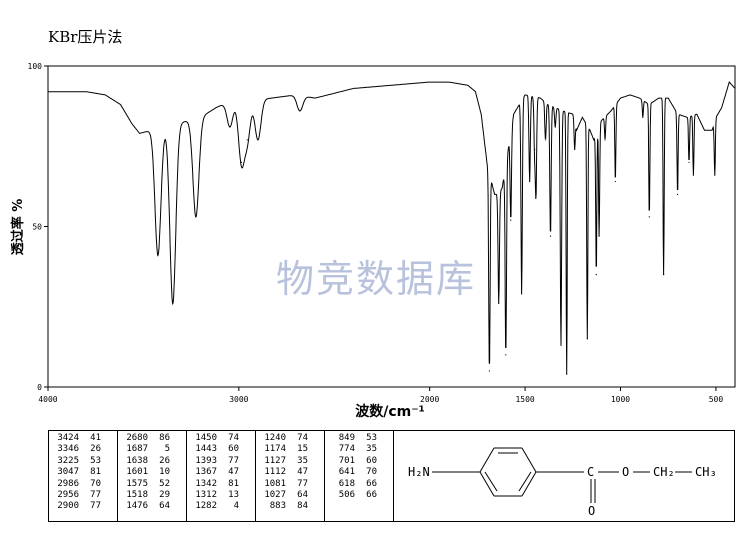 The image size is (748, 539). I want to click on peak-row: 1638 26, so click(152, 461).